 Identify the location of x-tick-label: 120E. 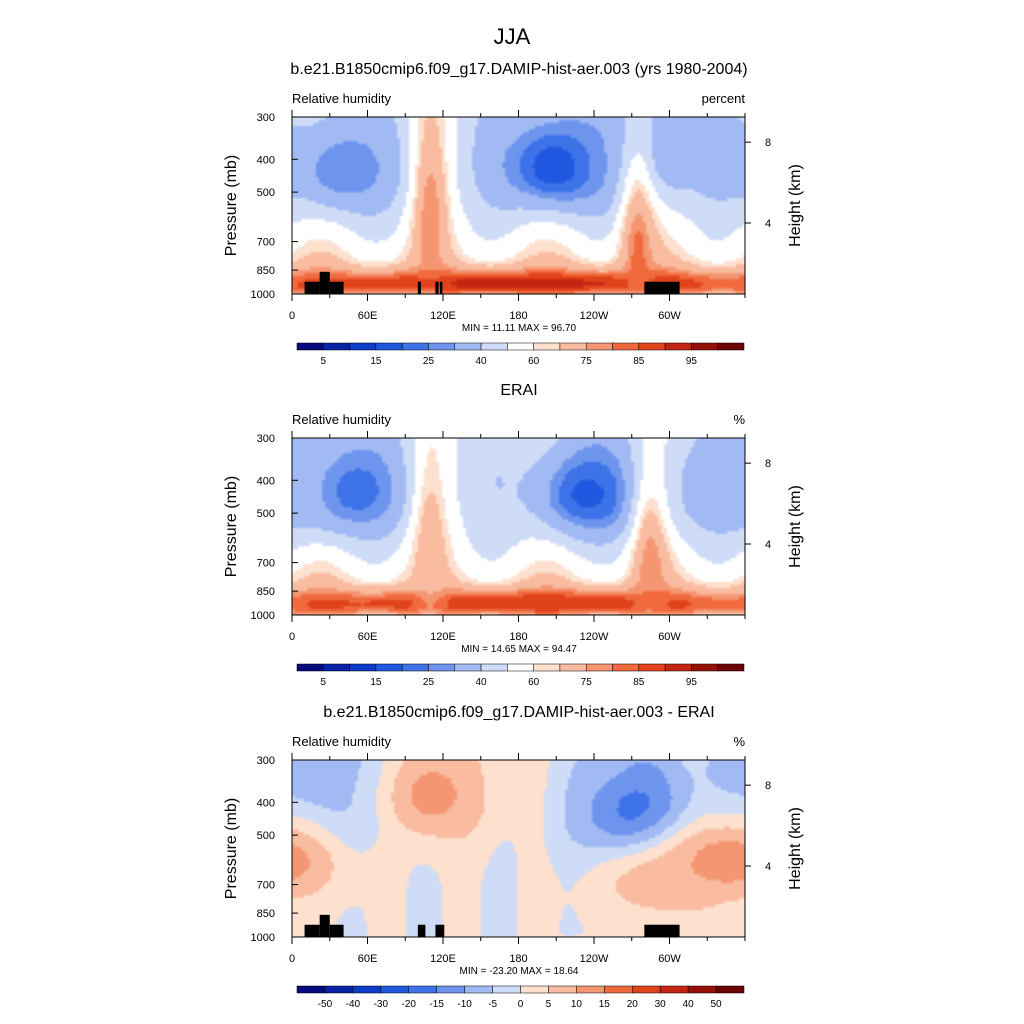
(443, 637).